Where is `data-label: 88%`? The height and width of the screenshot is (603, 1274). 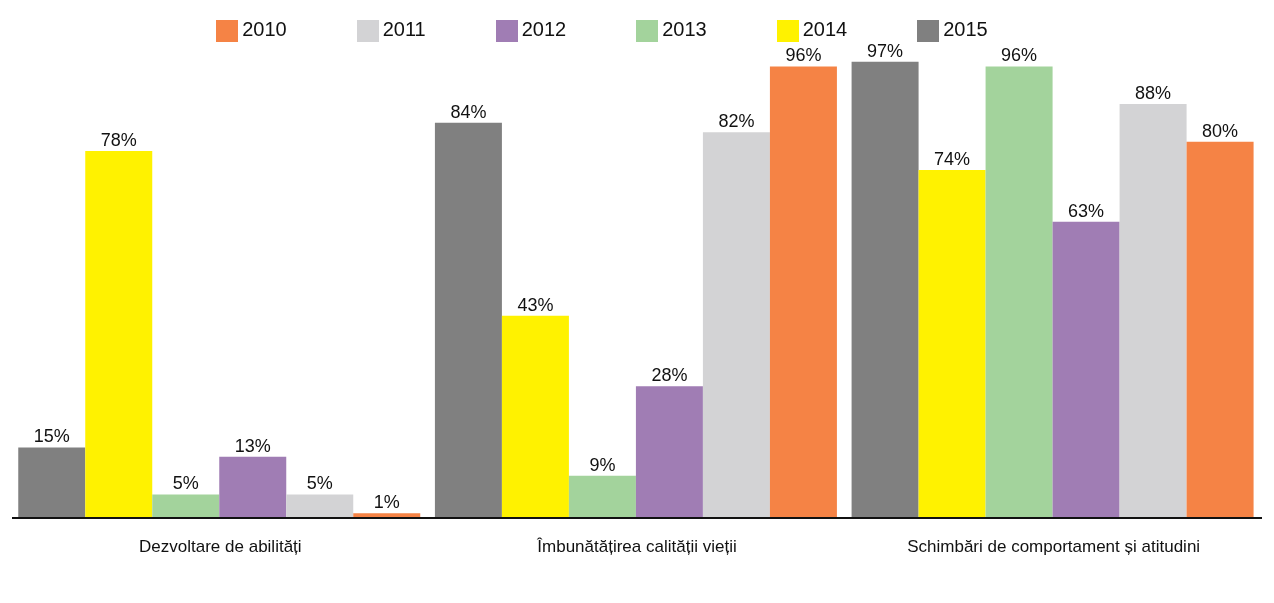
data-label: 88% is located at coordinates (1153, 93).